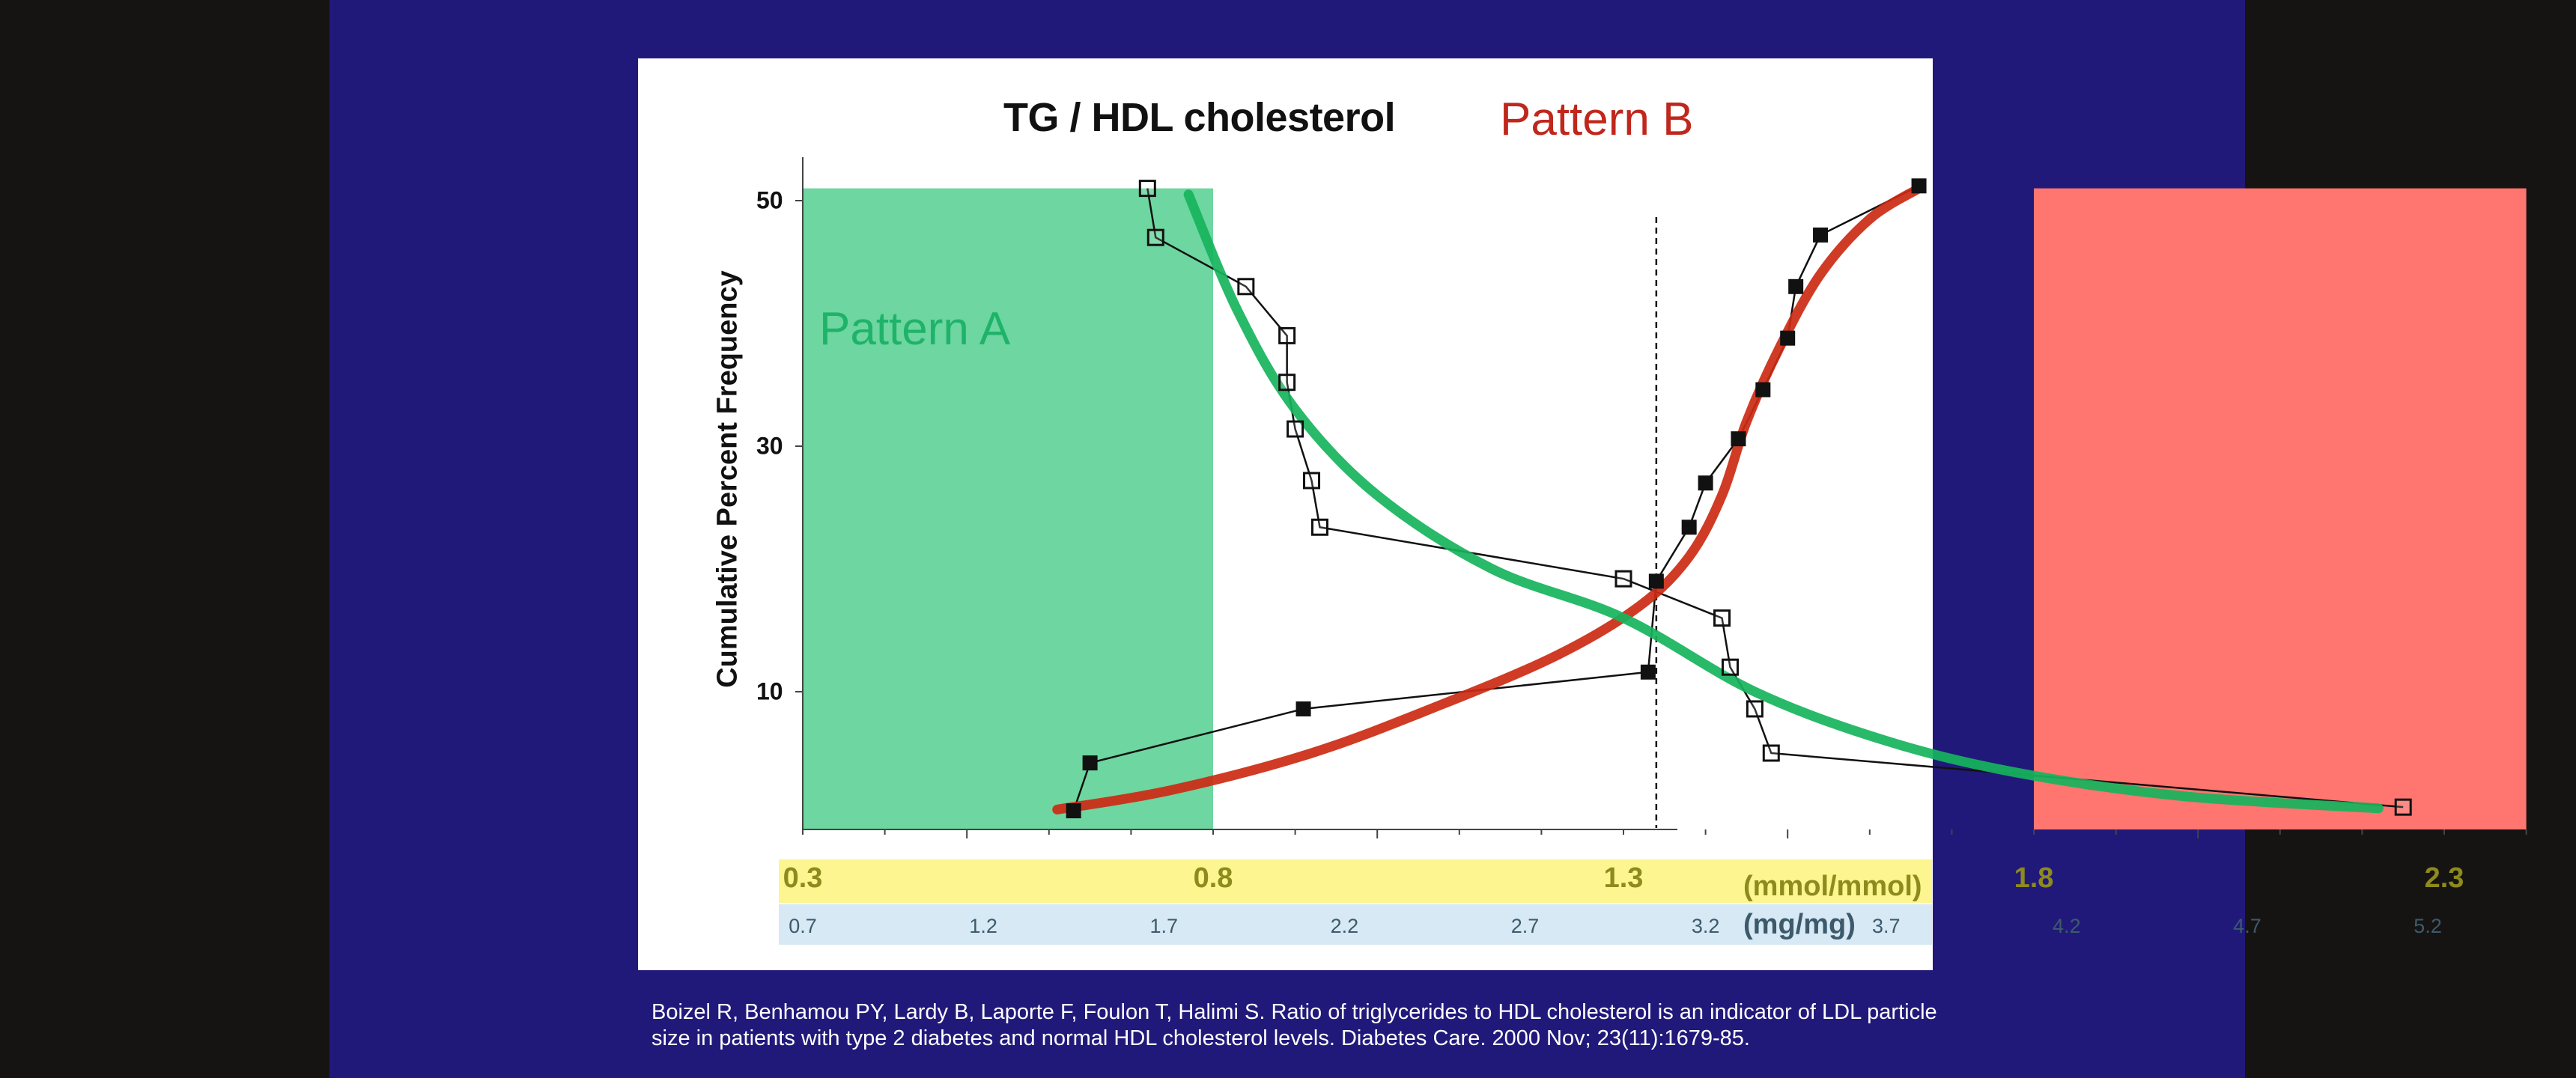  Describe the element at coordinates (1705, 926) in the screenshot. I see `mg-tick-label: 3.2` at that location.